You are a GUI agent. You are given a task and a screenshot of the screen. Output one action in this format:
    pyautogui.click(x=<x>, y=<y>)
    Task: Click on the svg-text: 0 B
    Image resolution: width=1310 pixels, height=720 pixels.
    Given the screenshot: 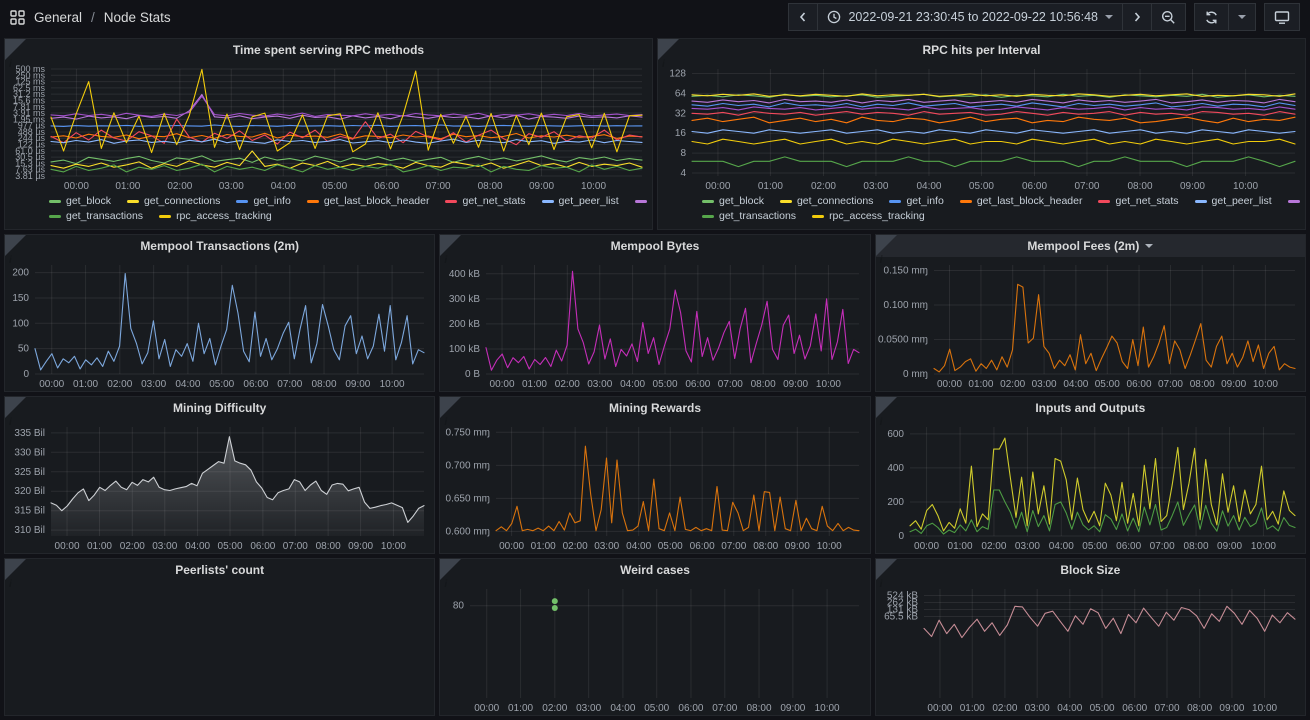 What is the action you would take?
    pyautogui.click(x=472, y=374)
    